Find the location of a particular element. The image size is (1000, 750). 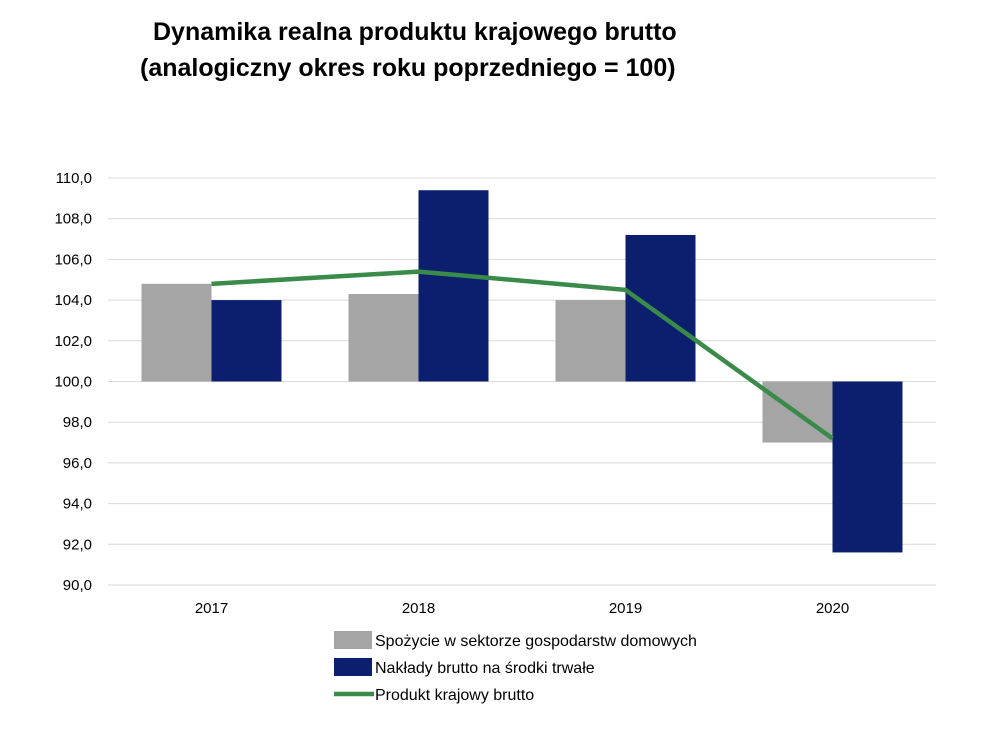

bar-spozycie-2019 is located at coordinates (590, 341).